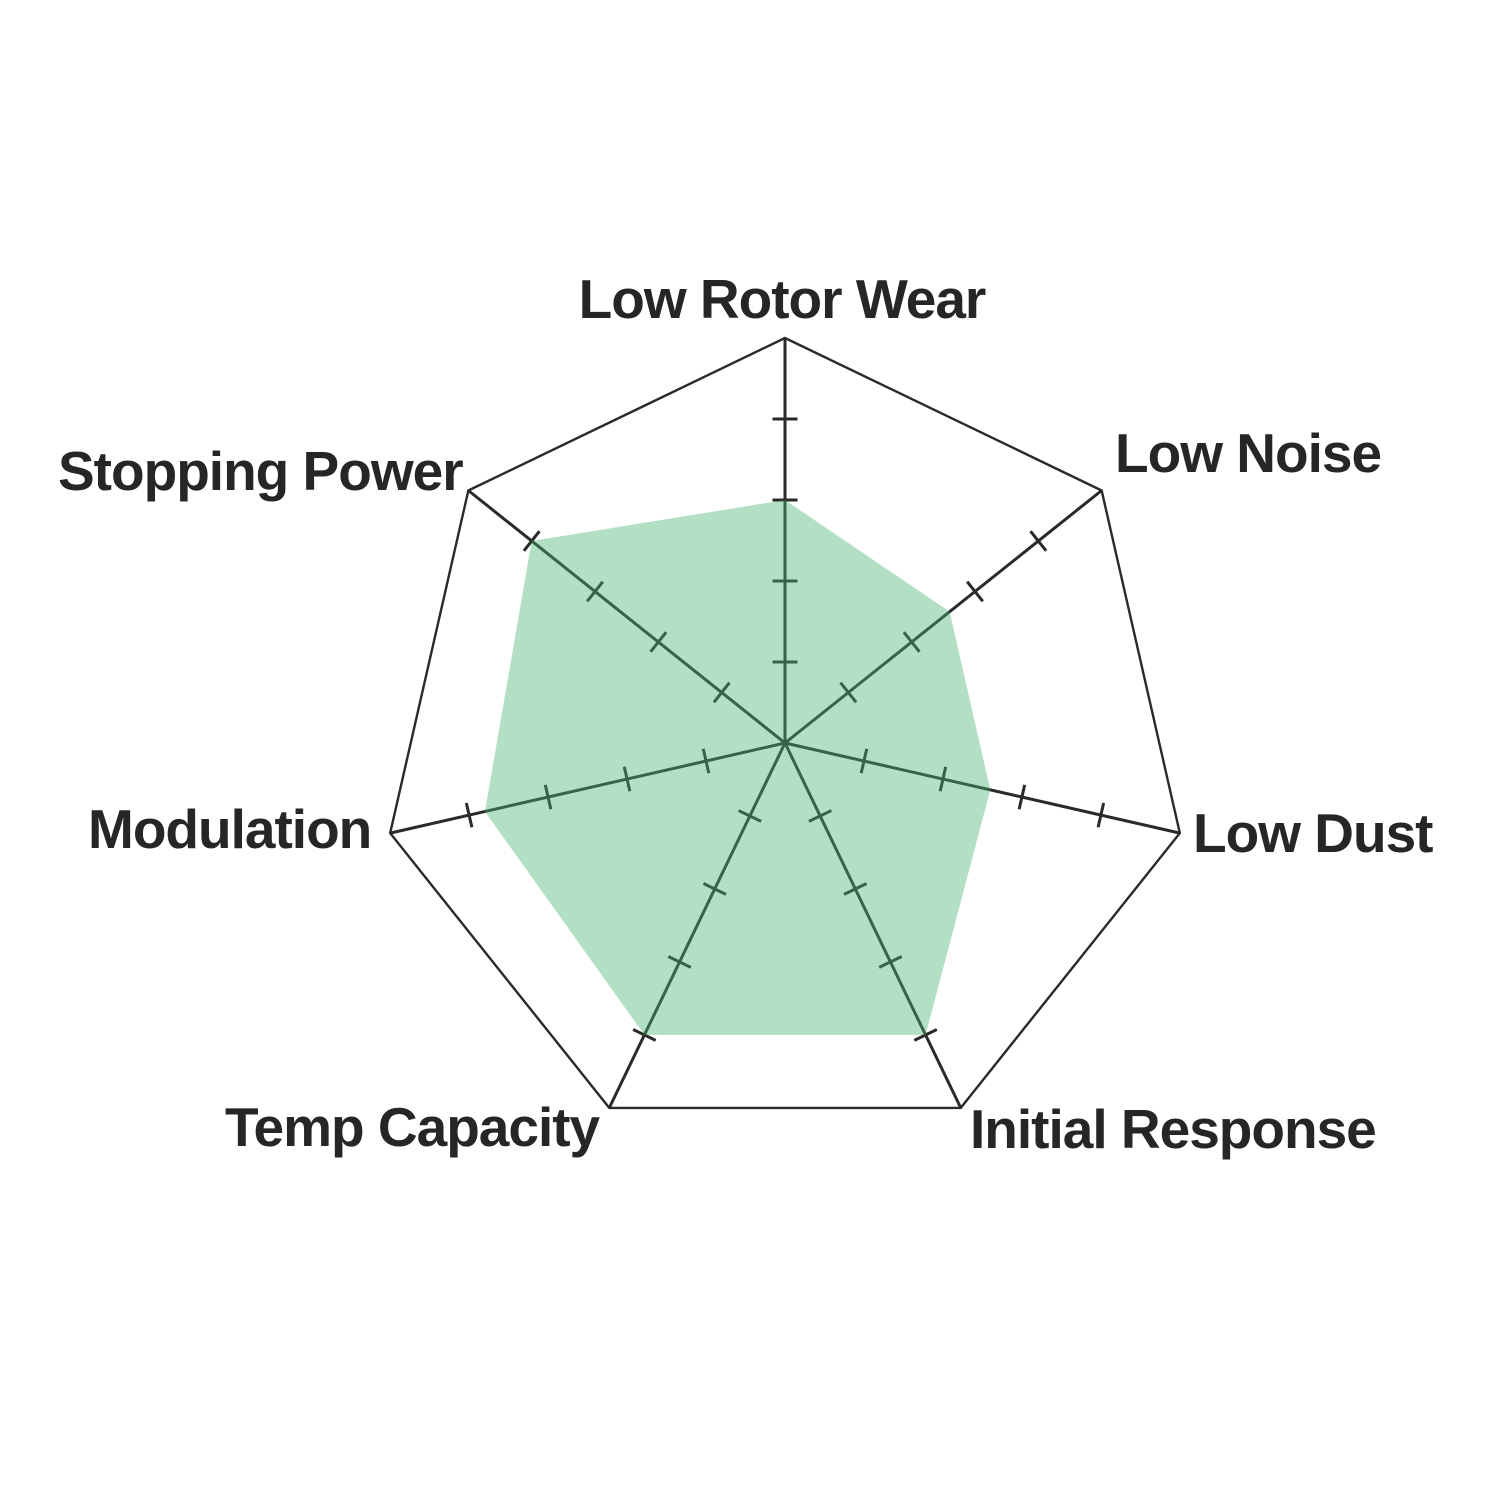 Image resolution: width=1500 pixels, height=1500 pixels. Describe the element at coordinates (782, 299) in the screenshot. I see `axis-label-low-rotor-wear: Low Rotor Wear` at that location.